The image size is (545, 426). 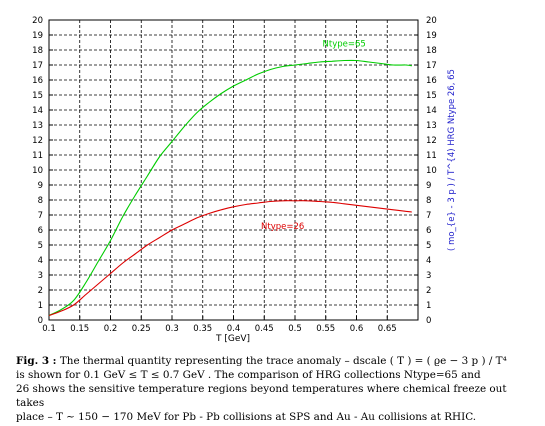 I want to click on y-tick-label-left: 10, so click(x=37, y=171).